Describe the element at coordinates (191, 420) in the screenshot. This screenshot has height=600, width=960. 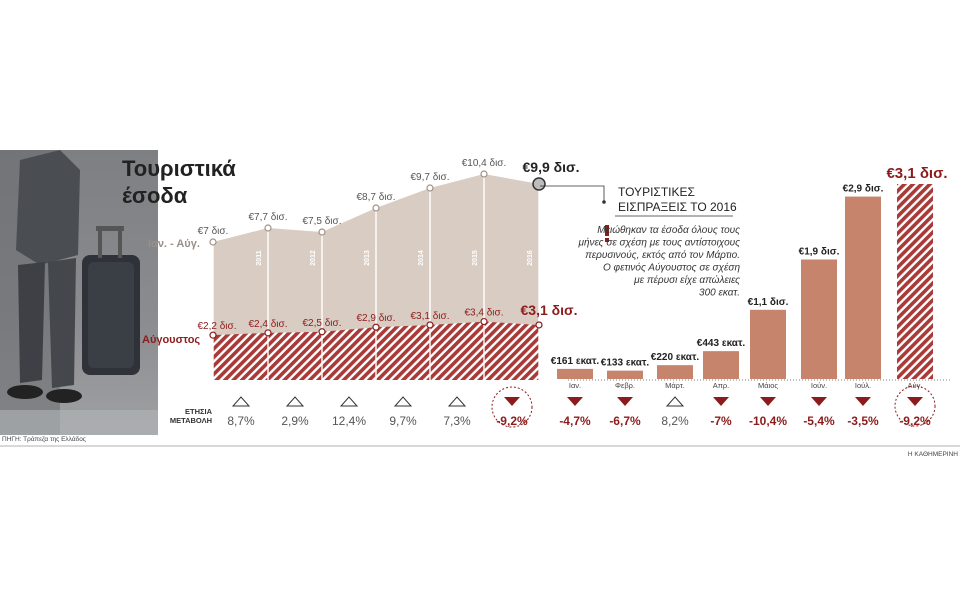
I see `change-label-line2: ΜΕΤΑΒΟΛΗ` at that location.